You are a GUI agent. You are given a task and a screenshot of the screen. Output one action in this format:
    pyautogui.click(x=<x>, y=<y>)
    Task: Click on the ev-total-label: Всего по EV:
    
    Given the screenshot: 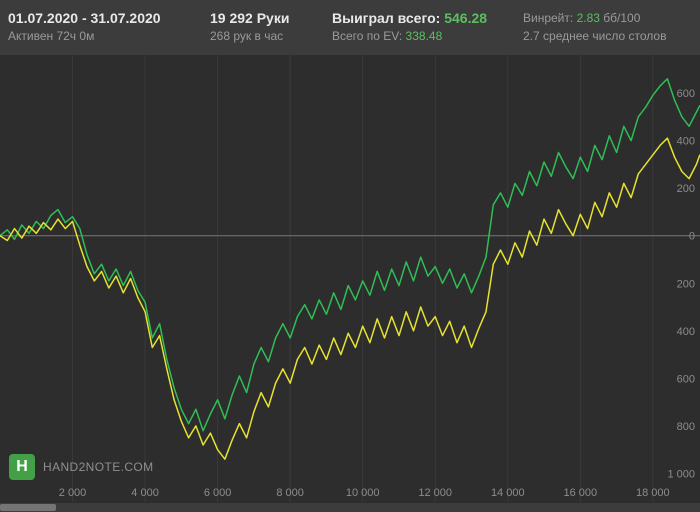 What is the action you would take?
    pyautogui.click(x=367, y=36)
    